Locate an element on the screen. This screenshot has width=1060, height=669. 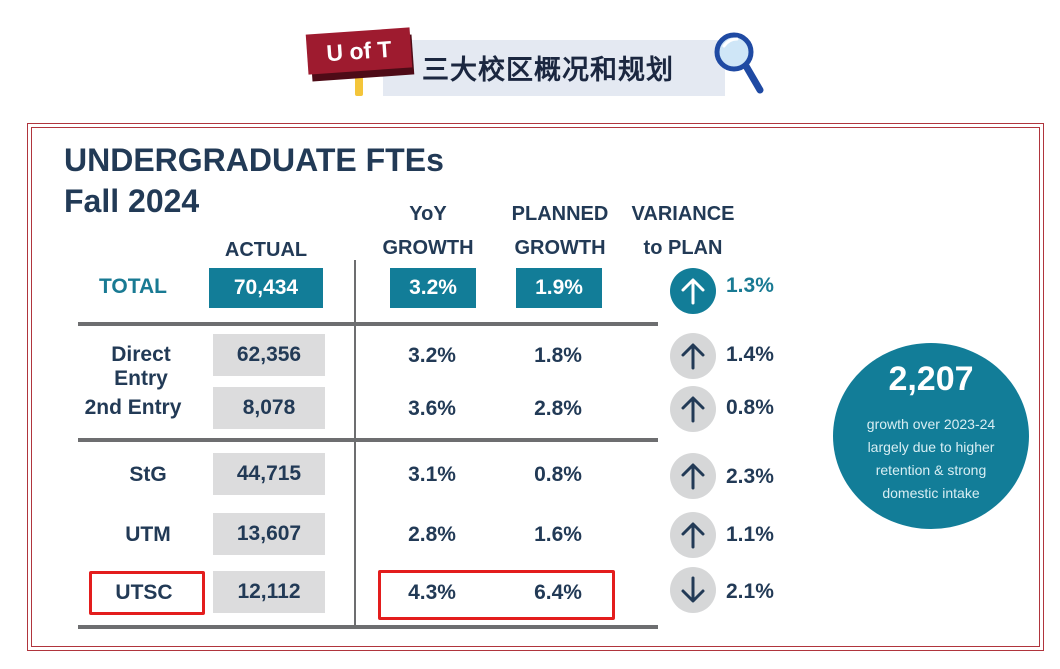
actual-utsc: 12,112 is located at coordinates (269, 592).